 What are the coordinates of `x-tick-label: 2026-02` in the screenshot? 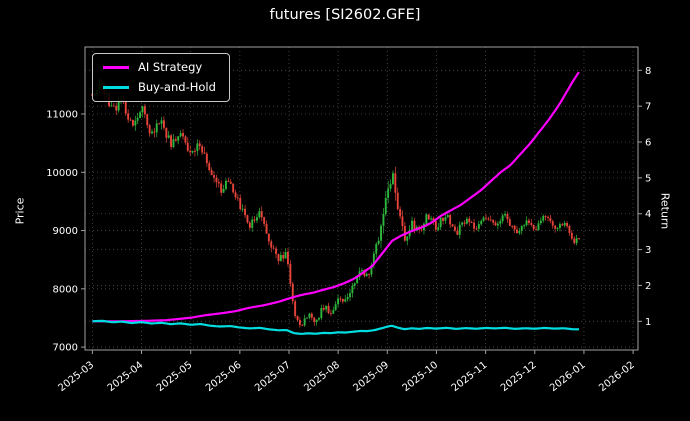 It's located at (617, 377).